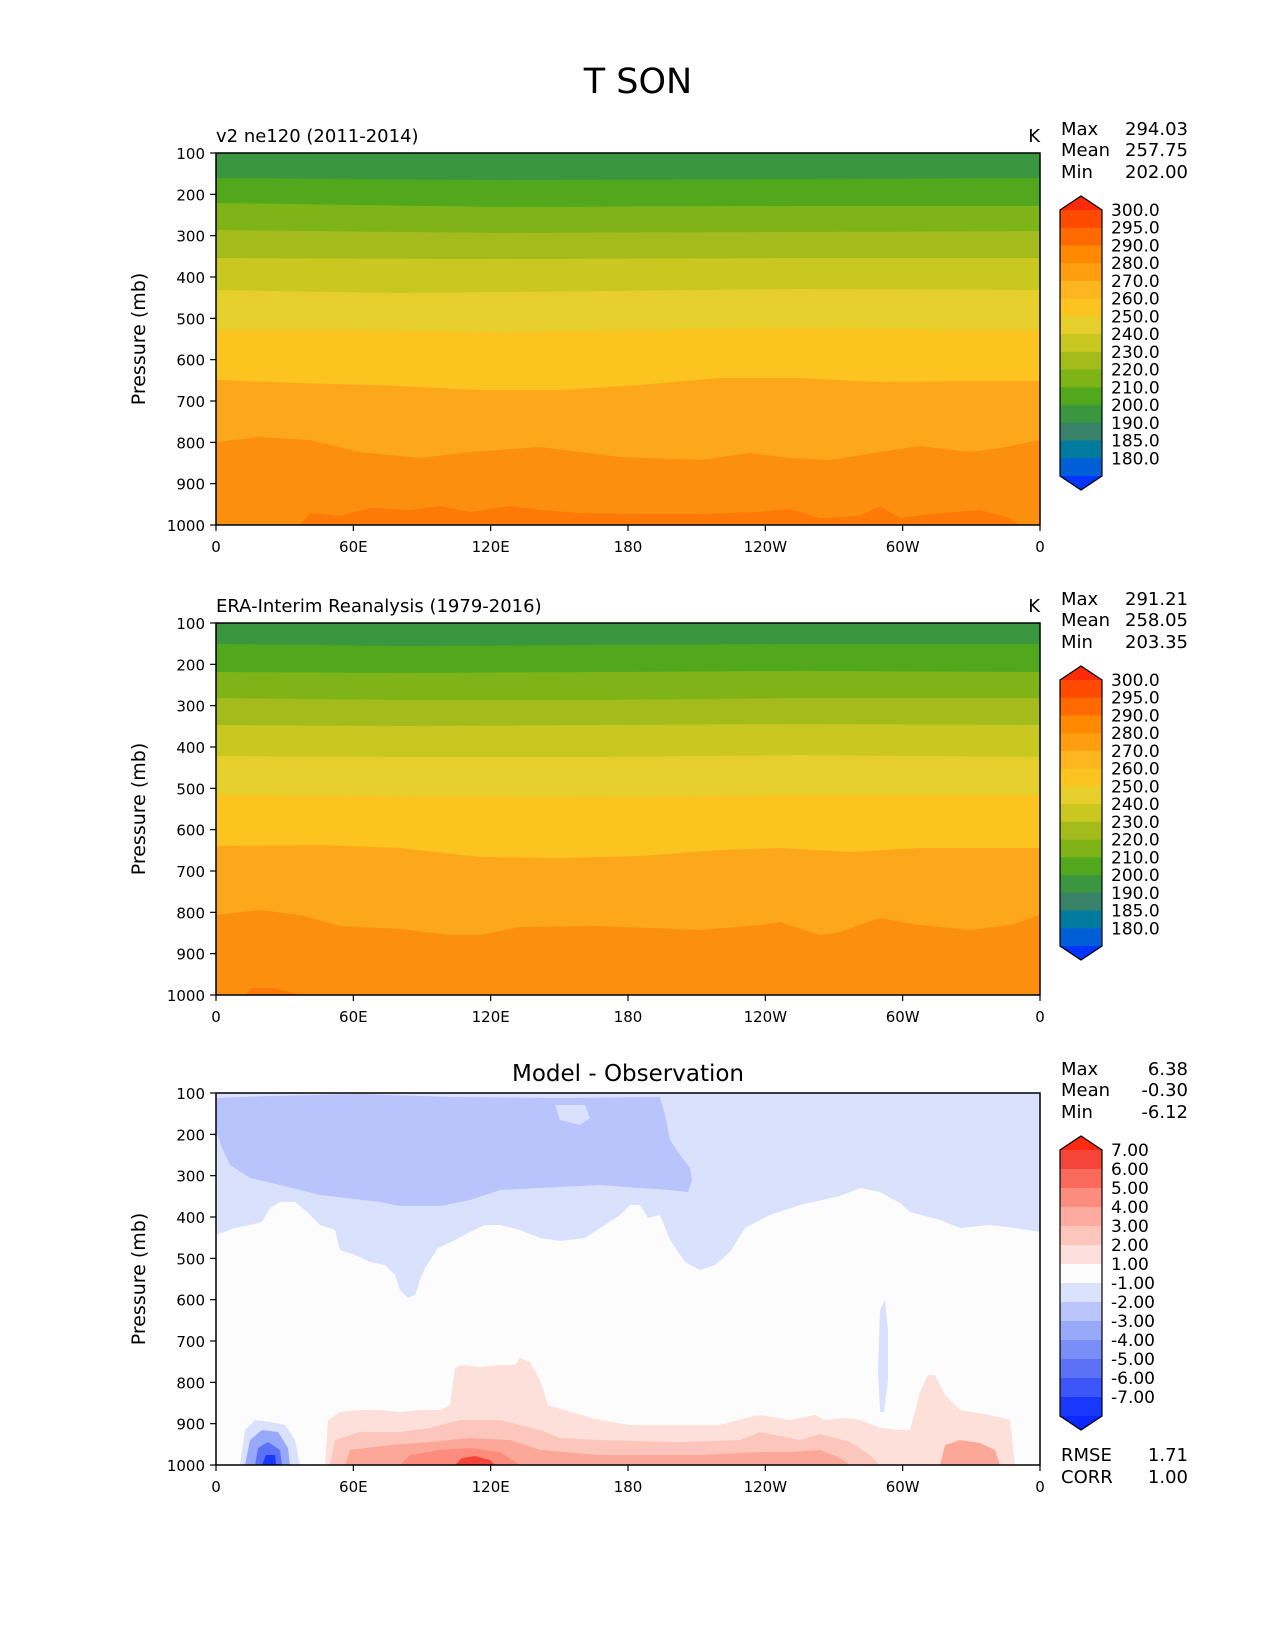 The image size is (1275, 1650). What do you see at coordinates (1130, 1151) in the screenshot?
I see `colorbar-tick-label: 7.00` at bounding box center [1130, 1151].